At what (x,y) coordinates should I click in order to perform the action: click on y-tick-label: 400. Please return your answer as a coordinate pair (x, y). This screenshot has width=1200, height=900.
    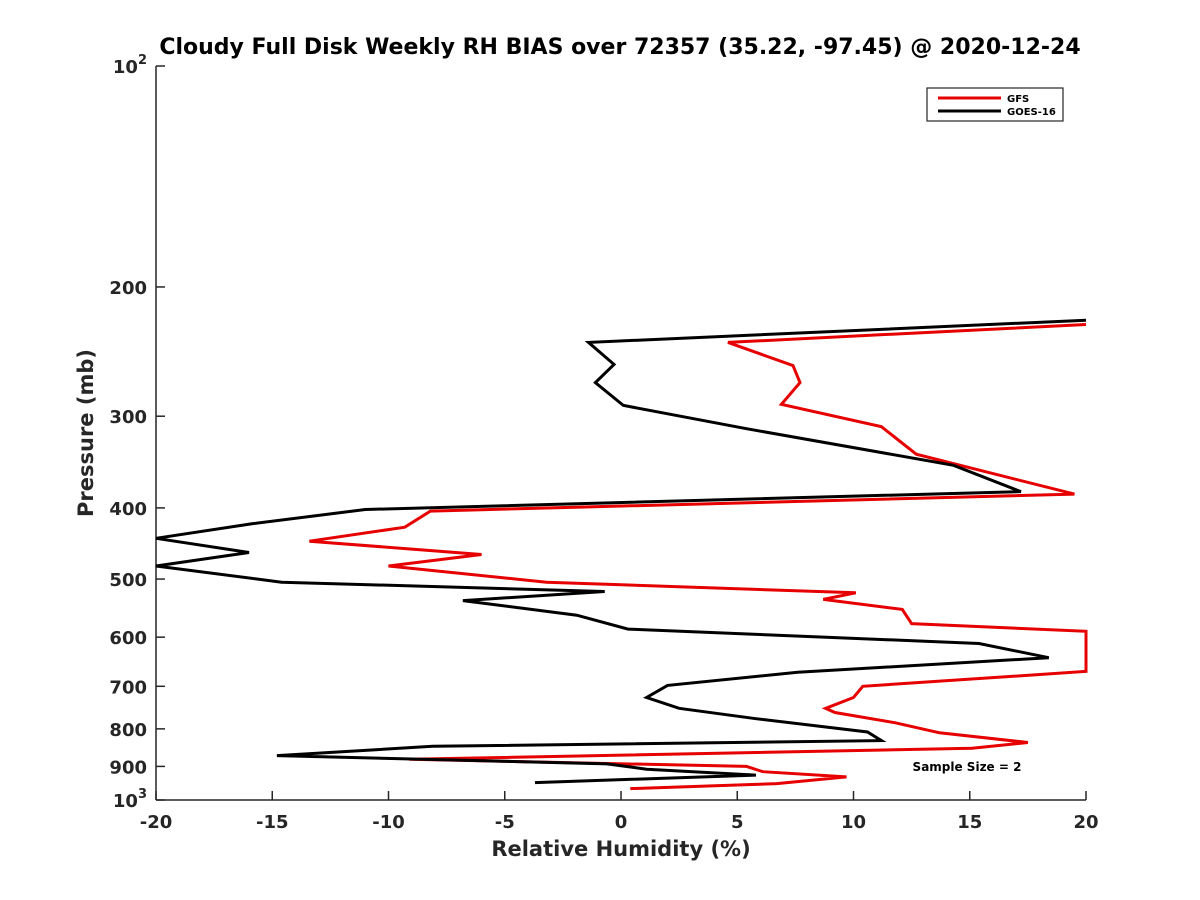
    Looking at the image, I should click on (128, 509).